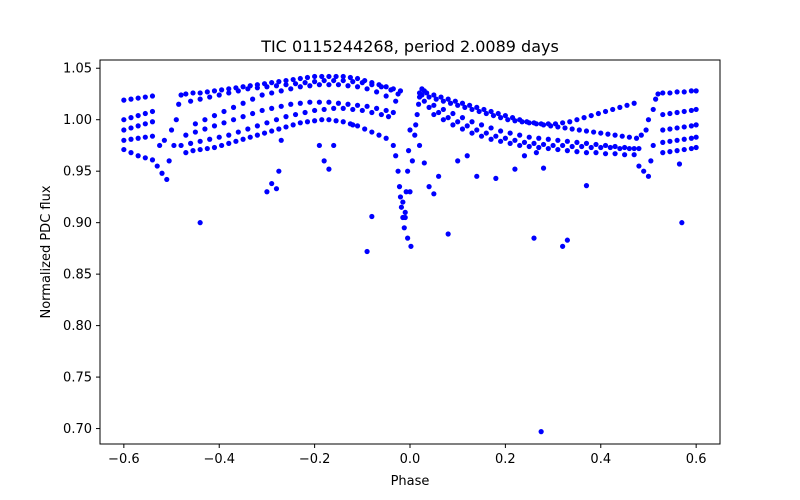 The height and width of the screenshot is (500, 800). What do you see at coordinates (77, 429) in the screenshot?
I see `y-tick-label: 0.70` at bounding box center [77, 429].